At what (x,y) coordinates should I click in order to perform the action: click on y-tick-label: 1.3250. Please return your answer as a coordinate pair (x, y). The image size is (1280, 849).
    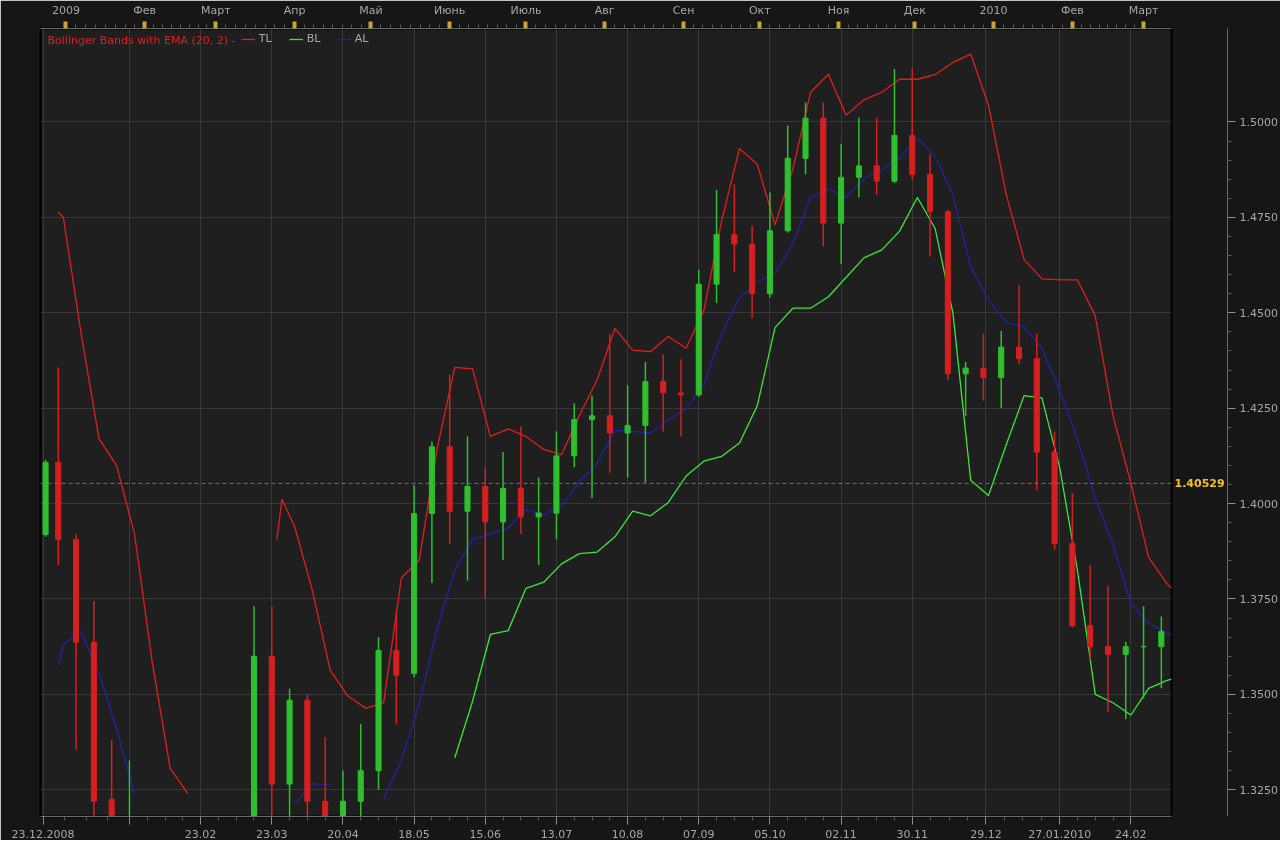
    Looking at the image, I should click on (1258, 790).